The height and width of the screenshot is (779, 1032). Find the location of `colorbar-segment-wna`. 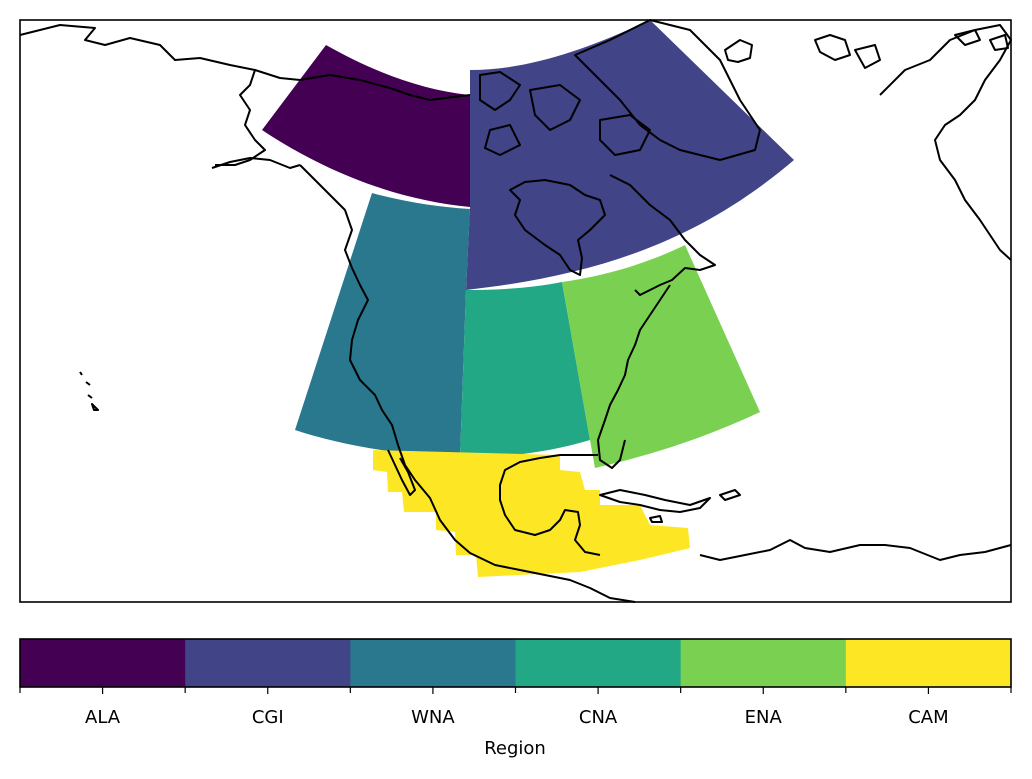

colorbar-segment-wna is located at coordinates (433, 663).